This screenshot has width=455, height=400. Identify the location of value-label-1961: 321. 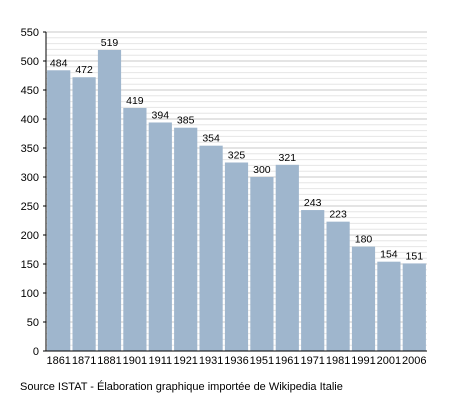
(288, 158).